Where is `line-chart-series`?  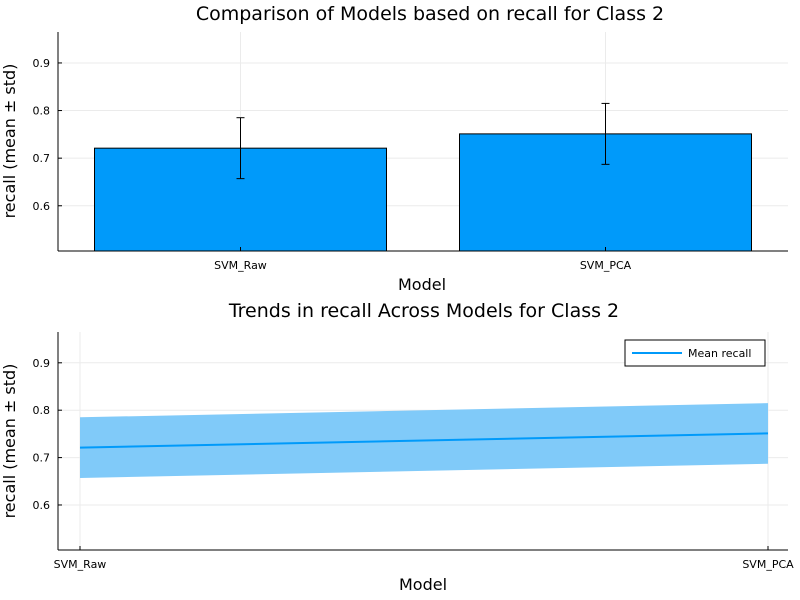
line-chart-series is located at coordinates (424, 440).